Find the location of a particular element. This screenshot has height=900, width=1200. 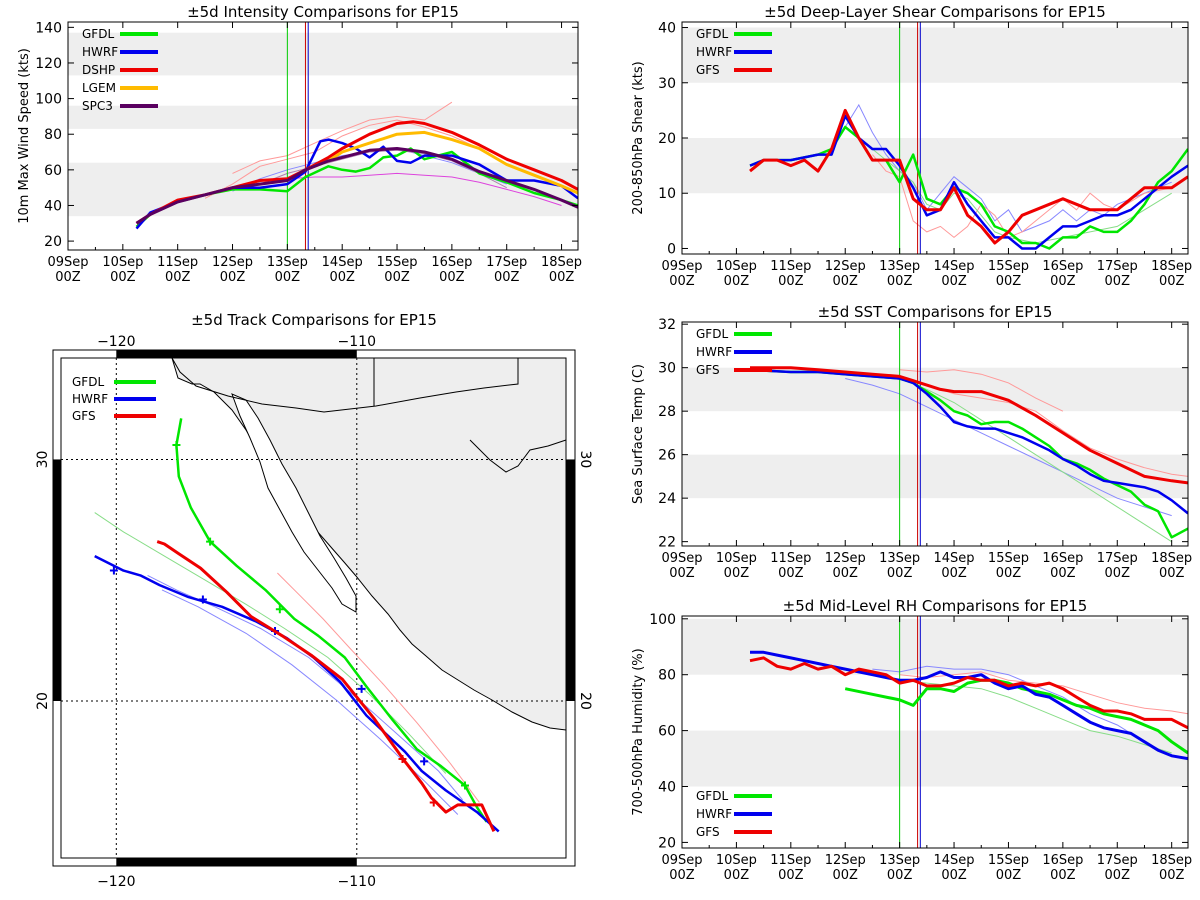

intensity-xtick-day-label: 17Sep is located at coordinates (506, 262).